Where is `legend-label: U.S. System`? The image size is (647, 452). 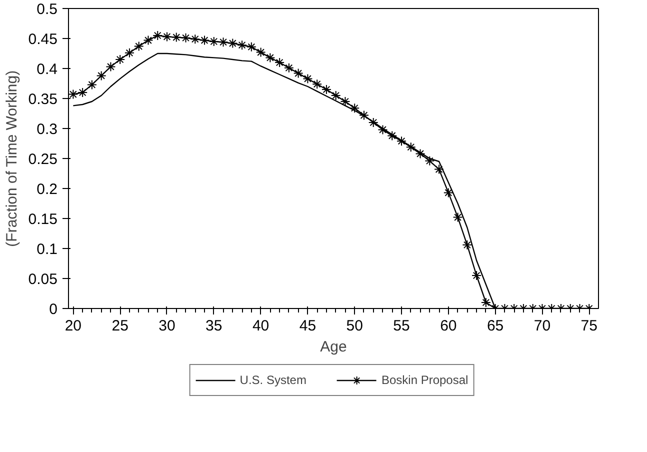 legend-label: U.S. System is located at coordinates (273, 380).